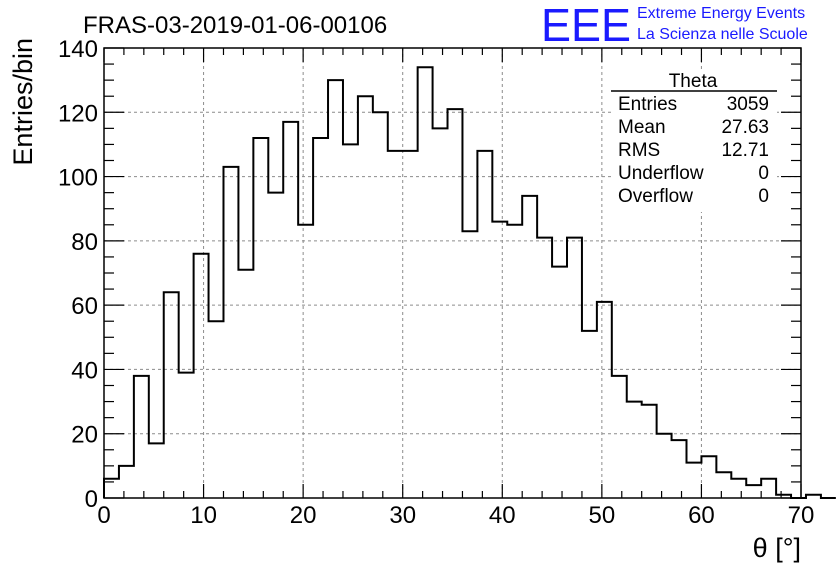  I want to click on x-tick-label: 70, so click(801, 515).